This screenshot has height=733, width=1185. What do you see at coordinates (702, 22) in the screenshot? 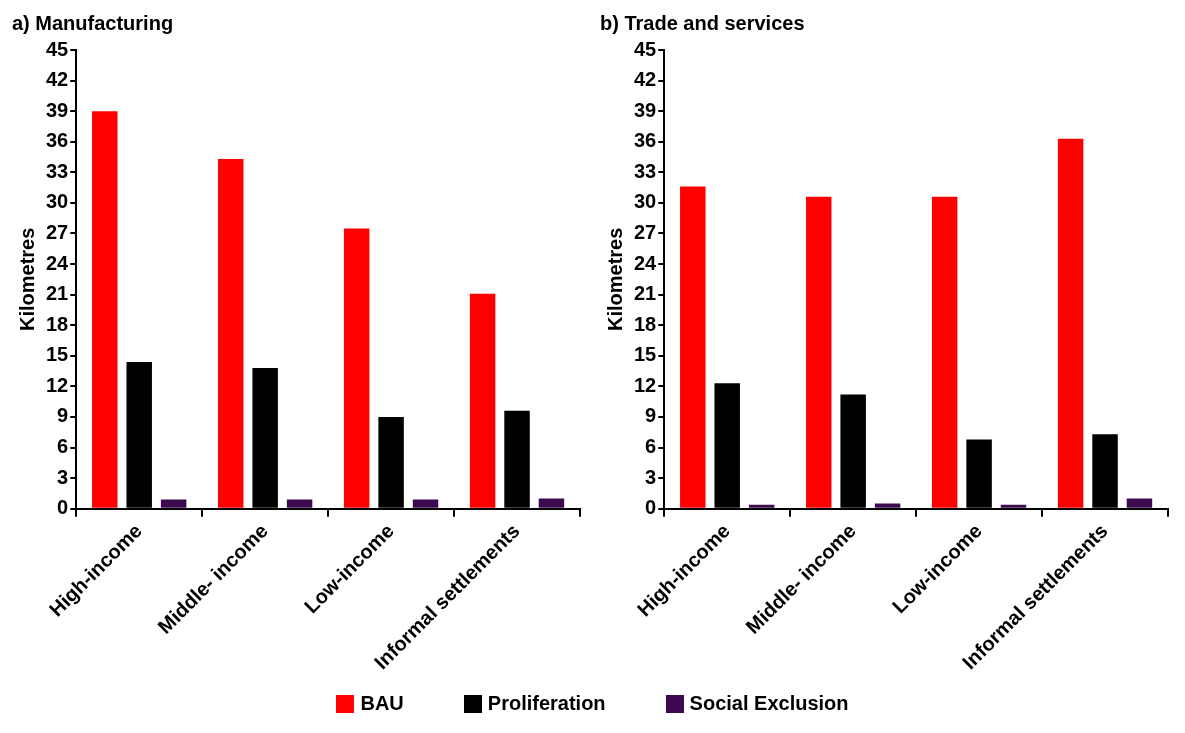
I see `chart-title: b) Trade and services` at bounding box center [702, 22].